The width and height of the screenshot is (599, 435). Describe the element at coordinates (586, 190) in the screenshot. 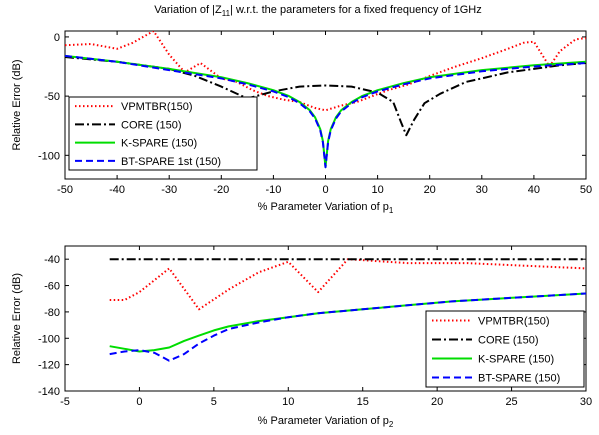

I see `x-tick-label: 50` at that location.